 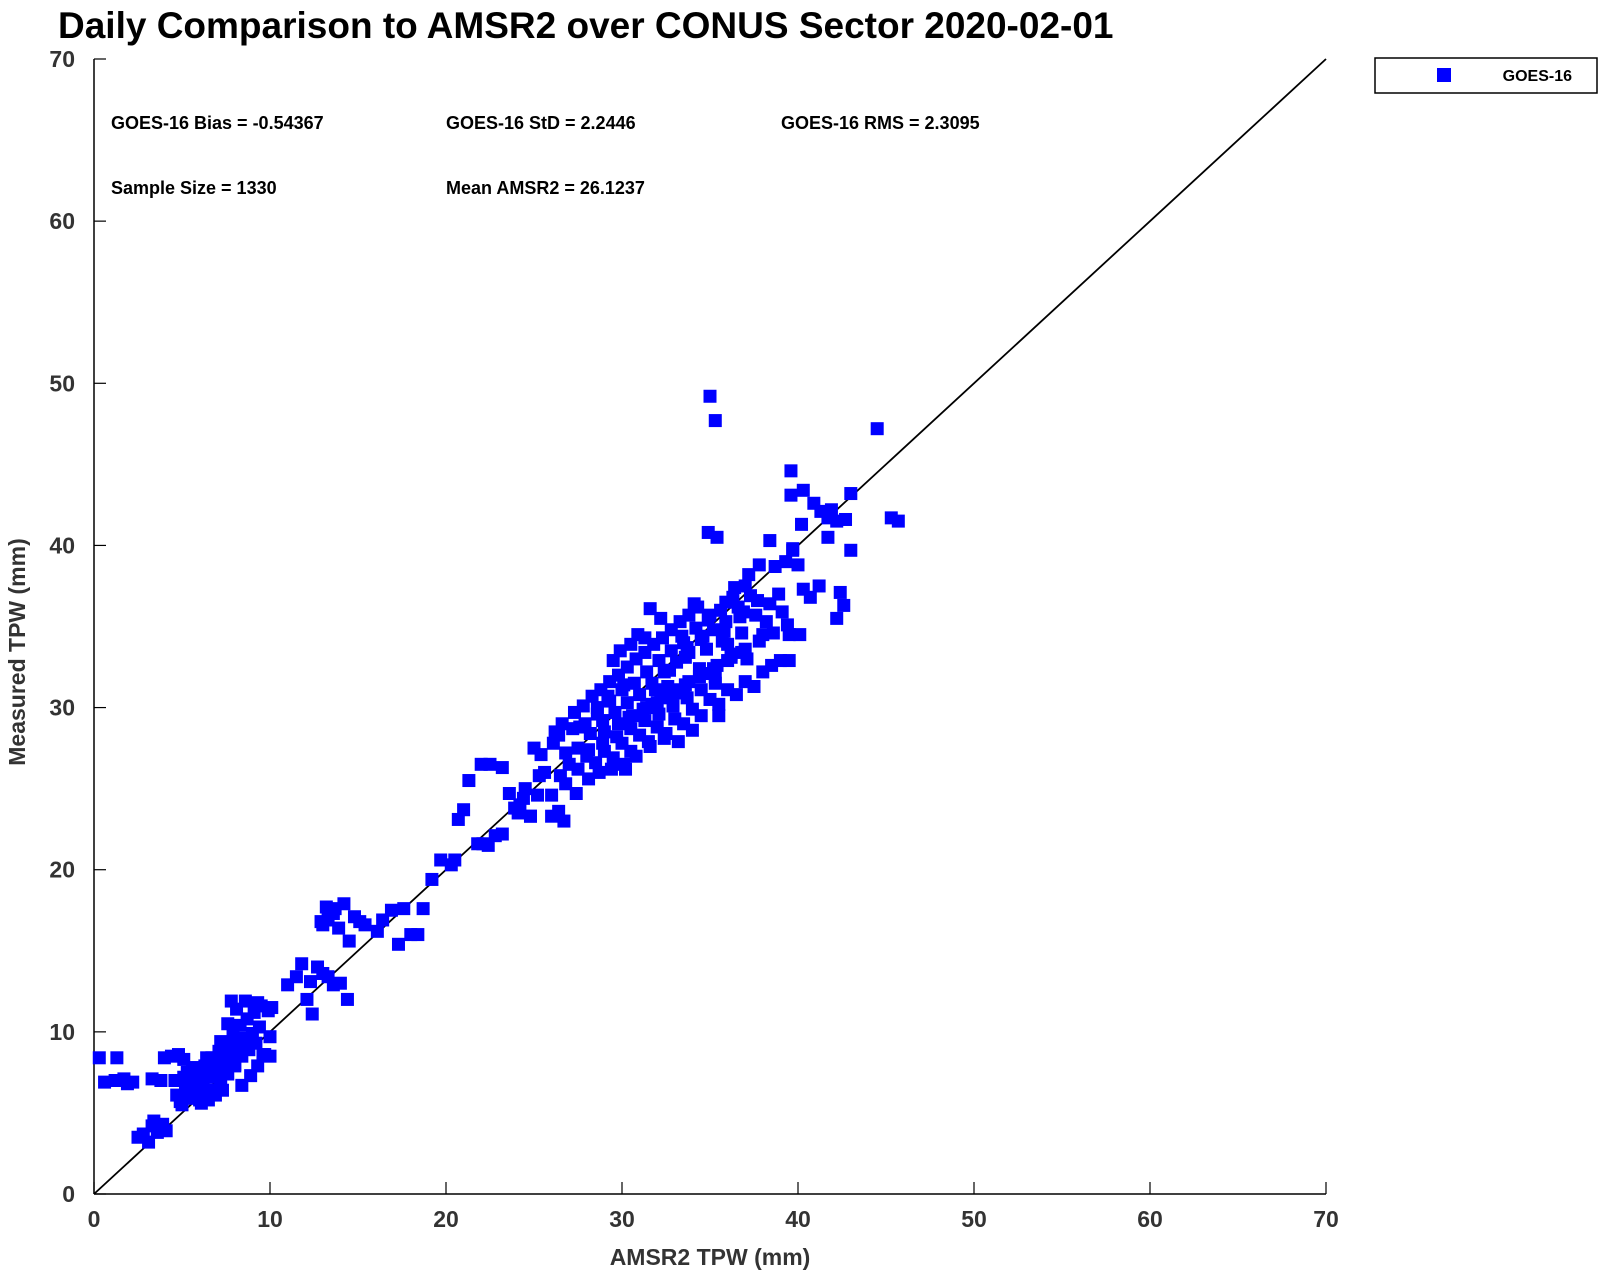 I want to click on x-tick-label: 10, so click(x=270, y=1219).